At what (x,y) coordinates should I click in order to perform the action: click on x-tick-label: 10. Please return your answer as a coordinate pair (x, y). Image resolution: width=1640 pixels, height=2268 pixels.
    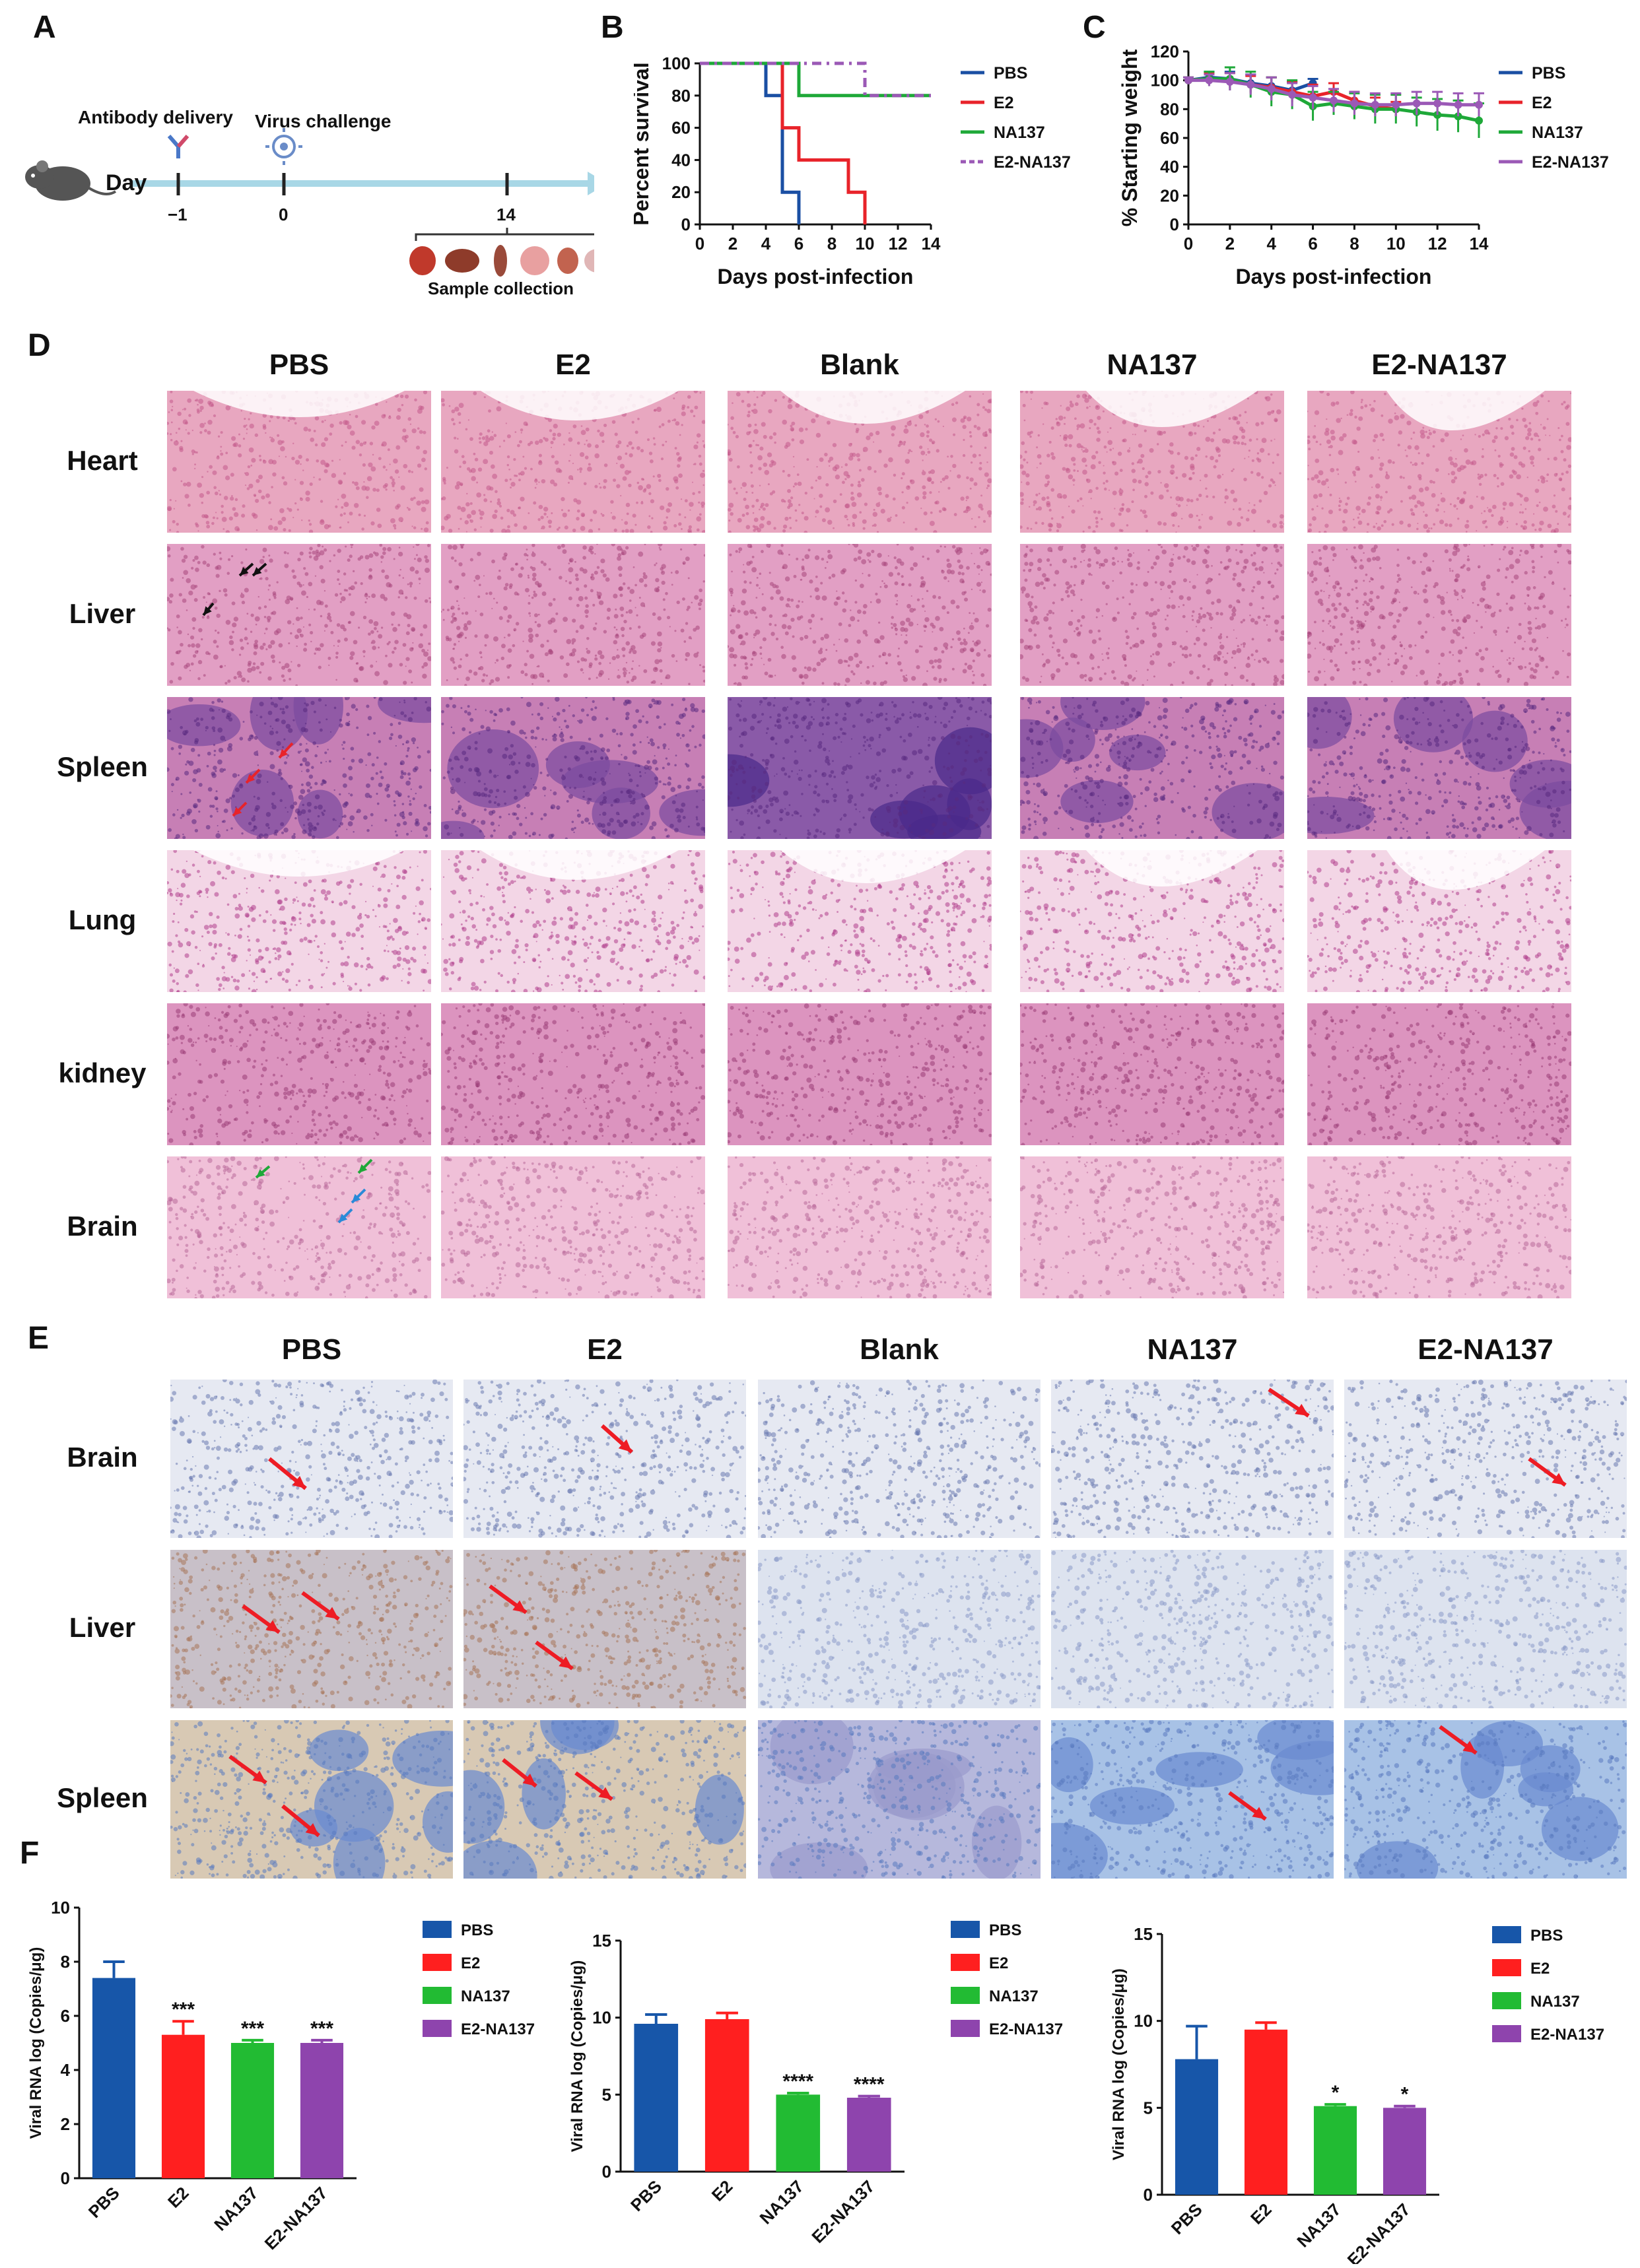
    Looking at the image, I should click on (1396, 243).